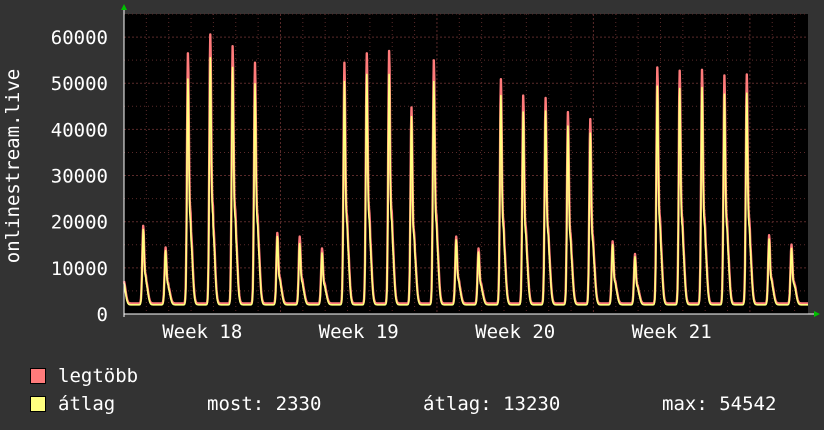 The height and width of the screenshot is (430, 824). What do you see at coordinates (87, 404) in the screenshot?
I see `legend-label-avg: átlag` at bounding box center [87, 404].